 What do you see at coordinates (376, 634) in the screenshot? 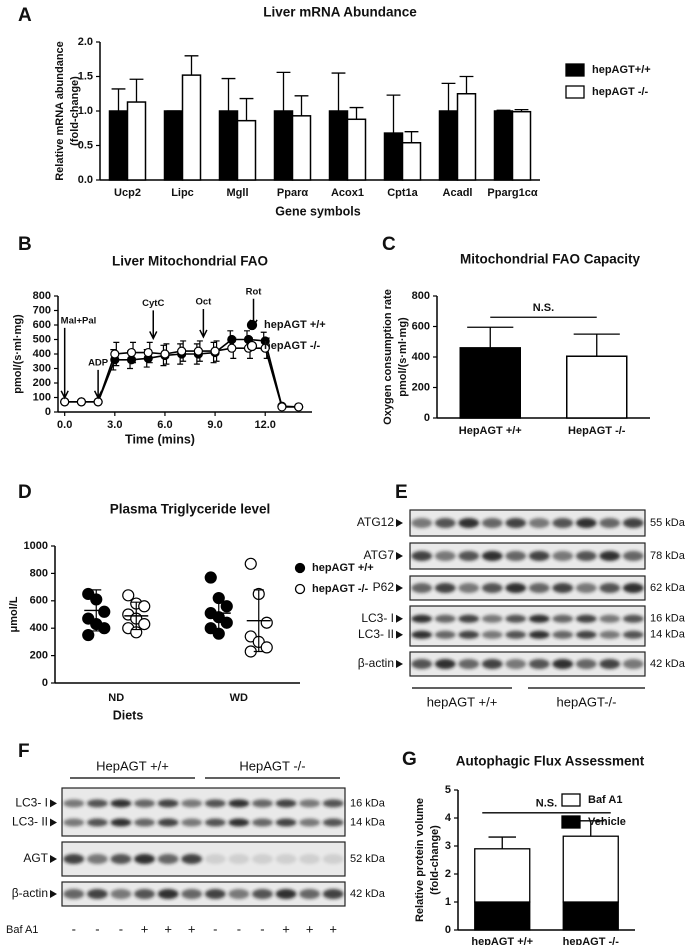
I see `blot-label: LC3- II` at bounding box center [376, 634].